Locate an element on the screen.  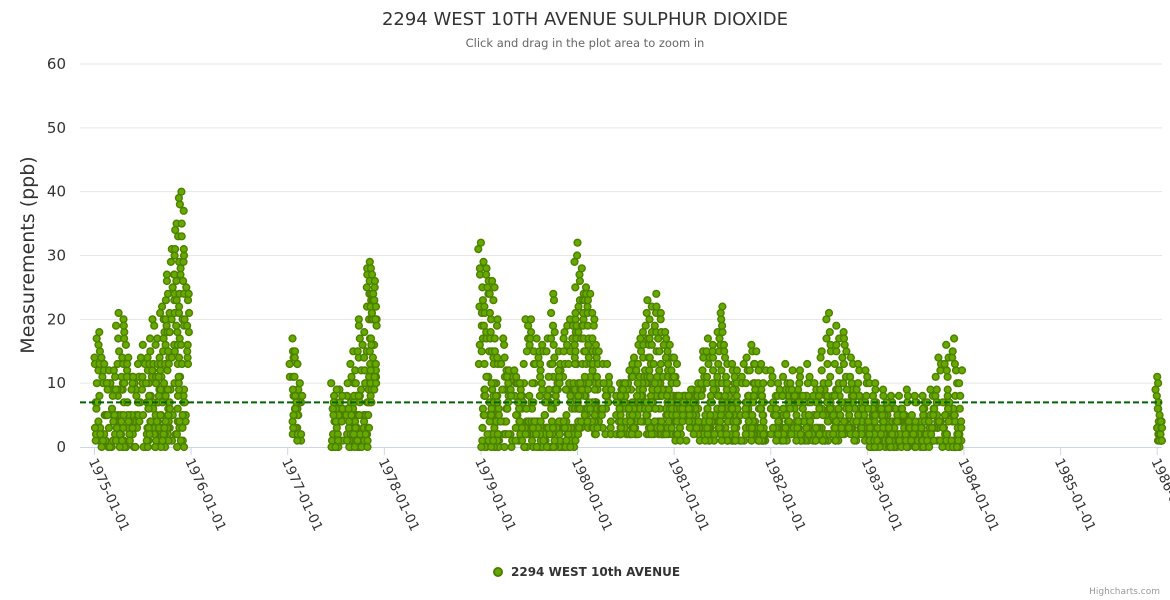
credits-link: Highcharts.com is located at coordinates (1124, 592).